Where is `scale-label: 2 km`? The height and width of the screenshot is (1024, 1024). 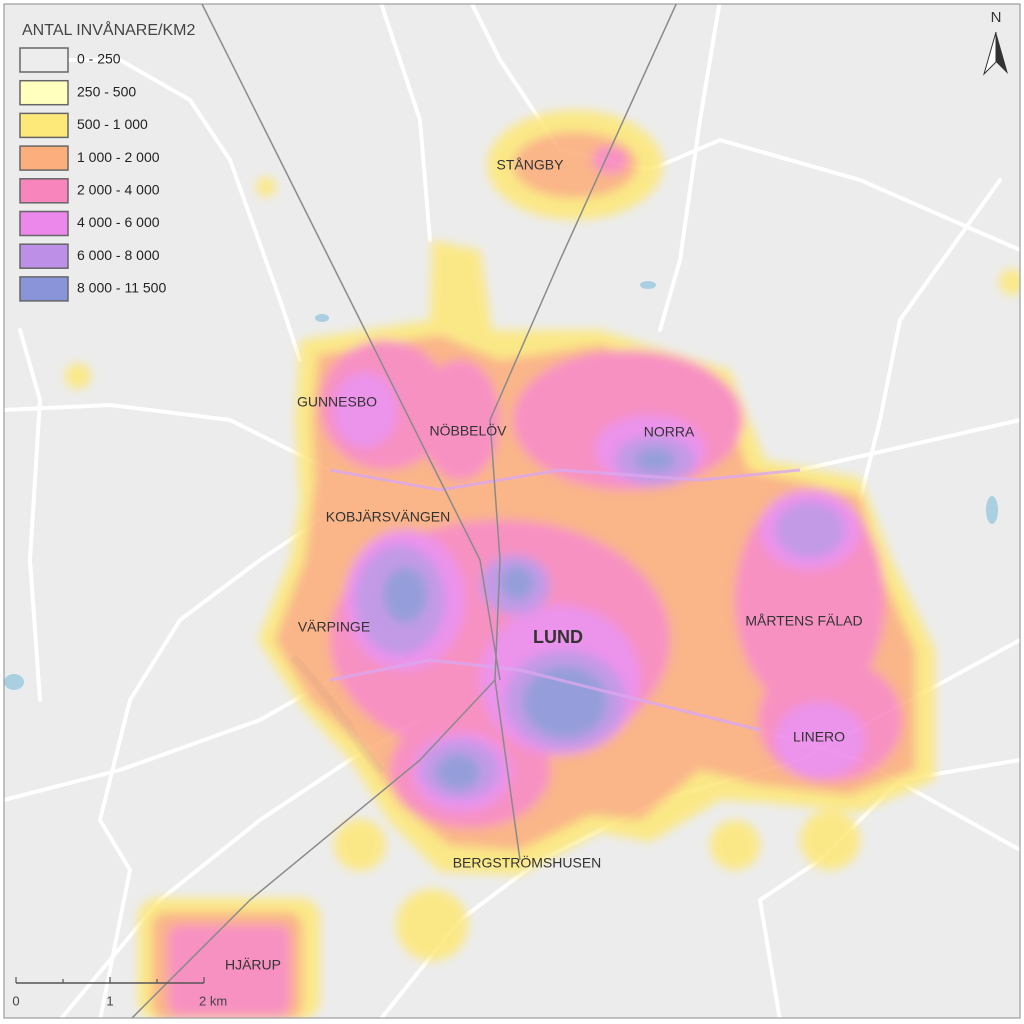
scale-label: 2 km is located at coordinates (213, 1000).